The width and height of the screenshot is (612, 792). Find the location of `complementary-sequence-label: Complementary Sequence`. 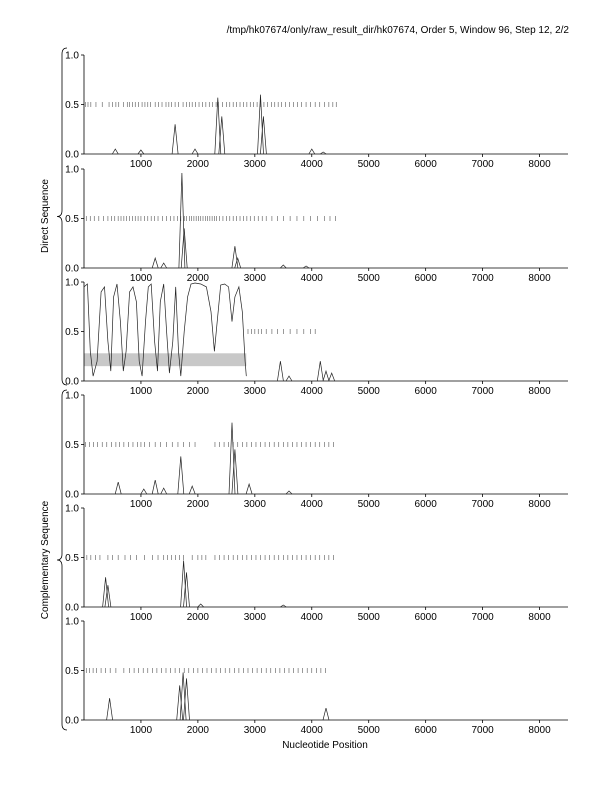

complementary-sequence-label: Complementary Sequence is located at coordinates (45, 559).